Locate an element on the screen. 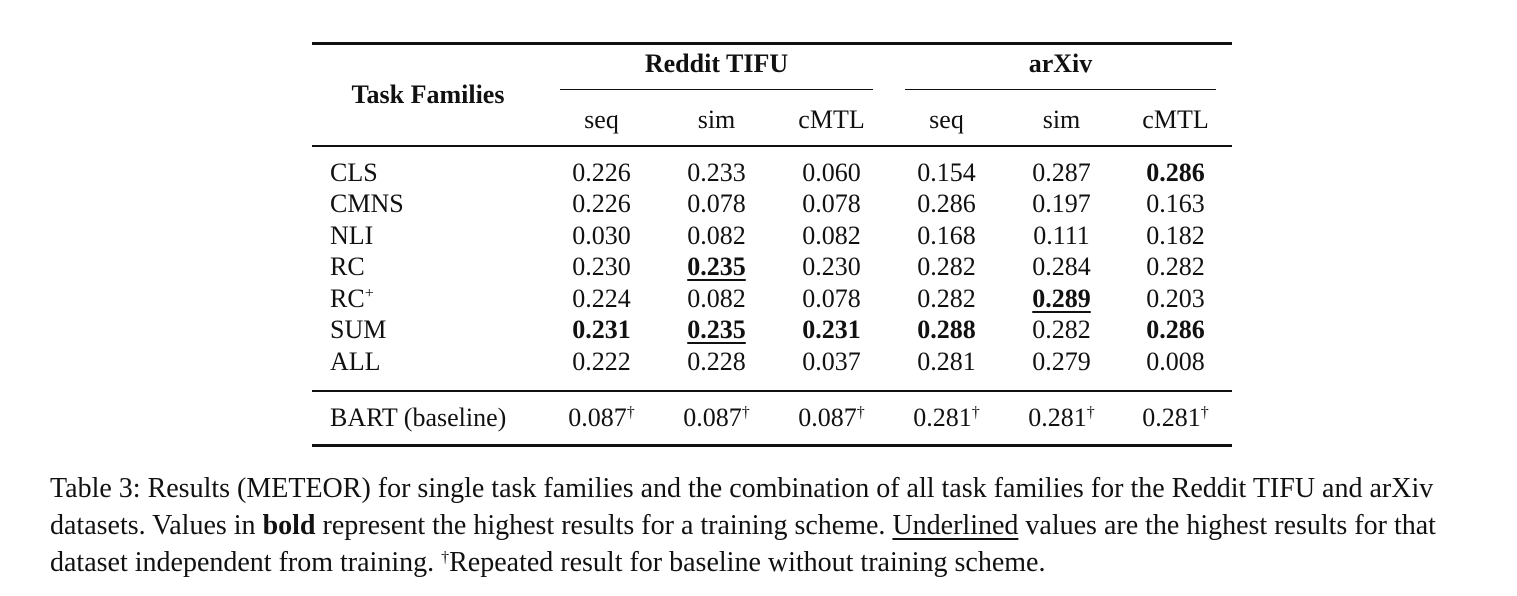 The height and width of the screenshot is (596, 1517). table-cell: 0.037 is located at coordinates (831, 368).